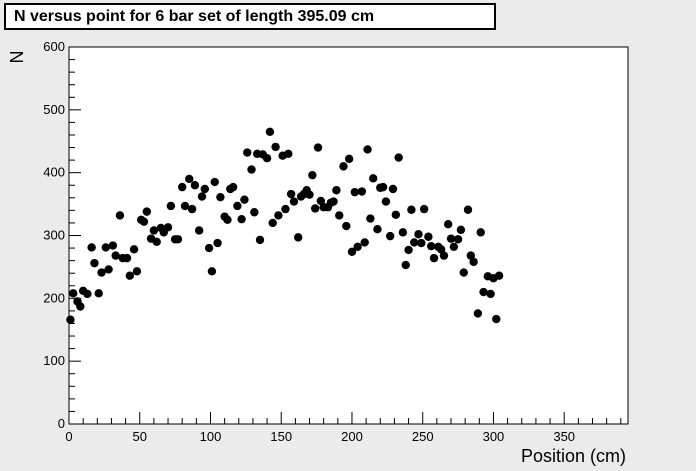  Describe the element at coordinates (564, 436) in the screenshot. I see `x-tick-label: 350` at that location.